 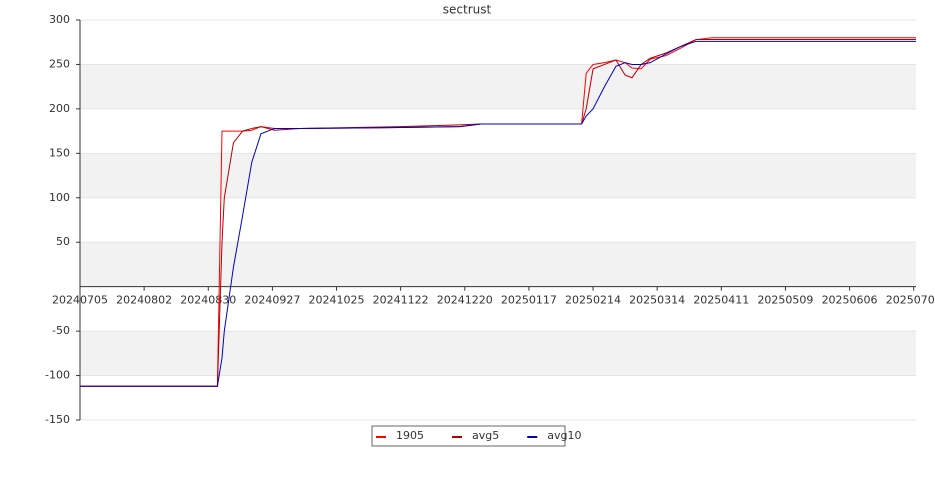 What do you see at coordinates (80, 300) in the screenshot?
I see `x-tick-label: 20240705` at bounding box center [80, 300].